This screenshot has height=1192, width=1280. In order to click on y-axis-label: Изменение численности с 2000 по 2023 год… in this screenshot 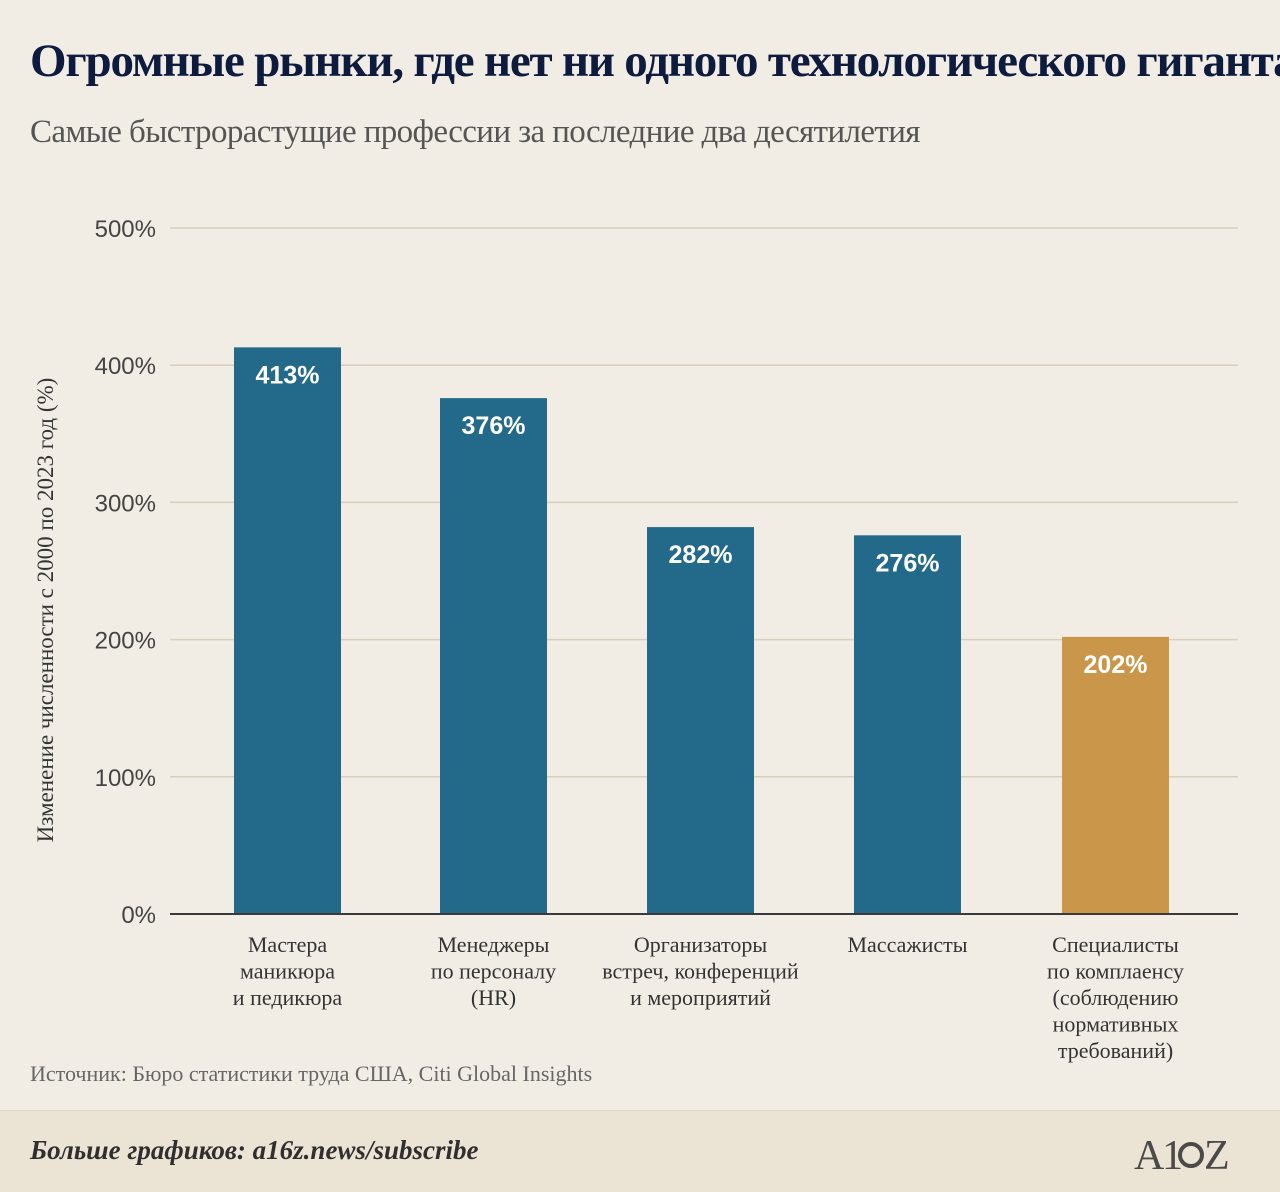, I will do `click(45, 610)`.